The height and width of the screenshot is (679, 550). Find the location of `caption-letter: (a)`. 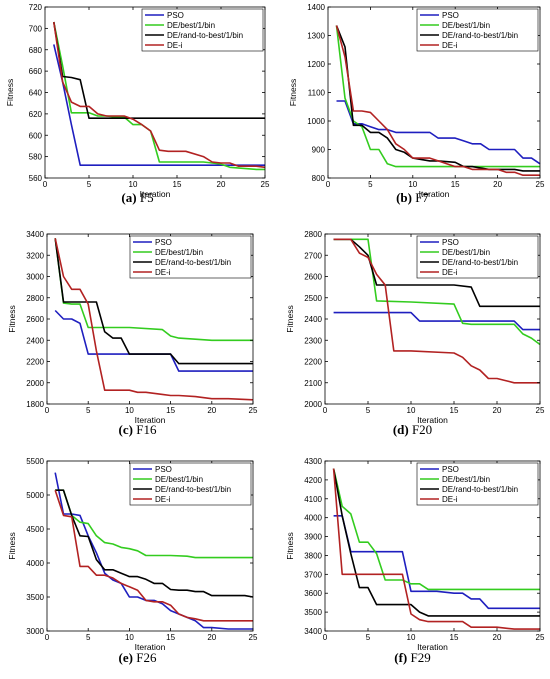

caption-letter: (a) is located at coordinates (129, 197).